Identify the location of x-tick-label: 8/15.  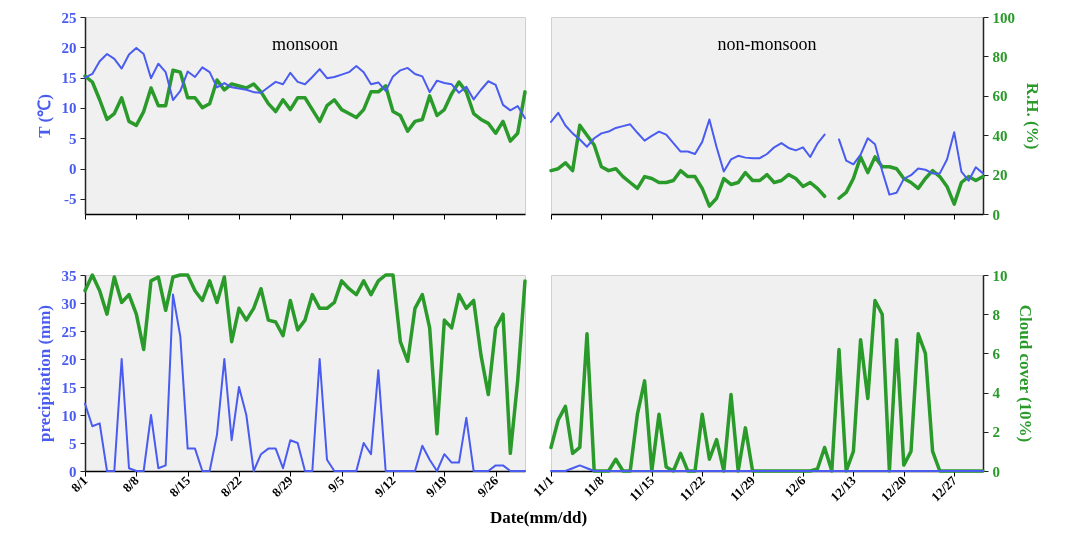
(180, 486).